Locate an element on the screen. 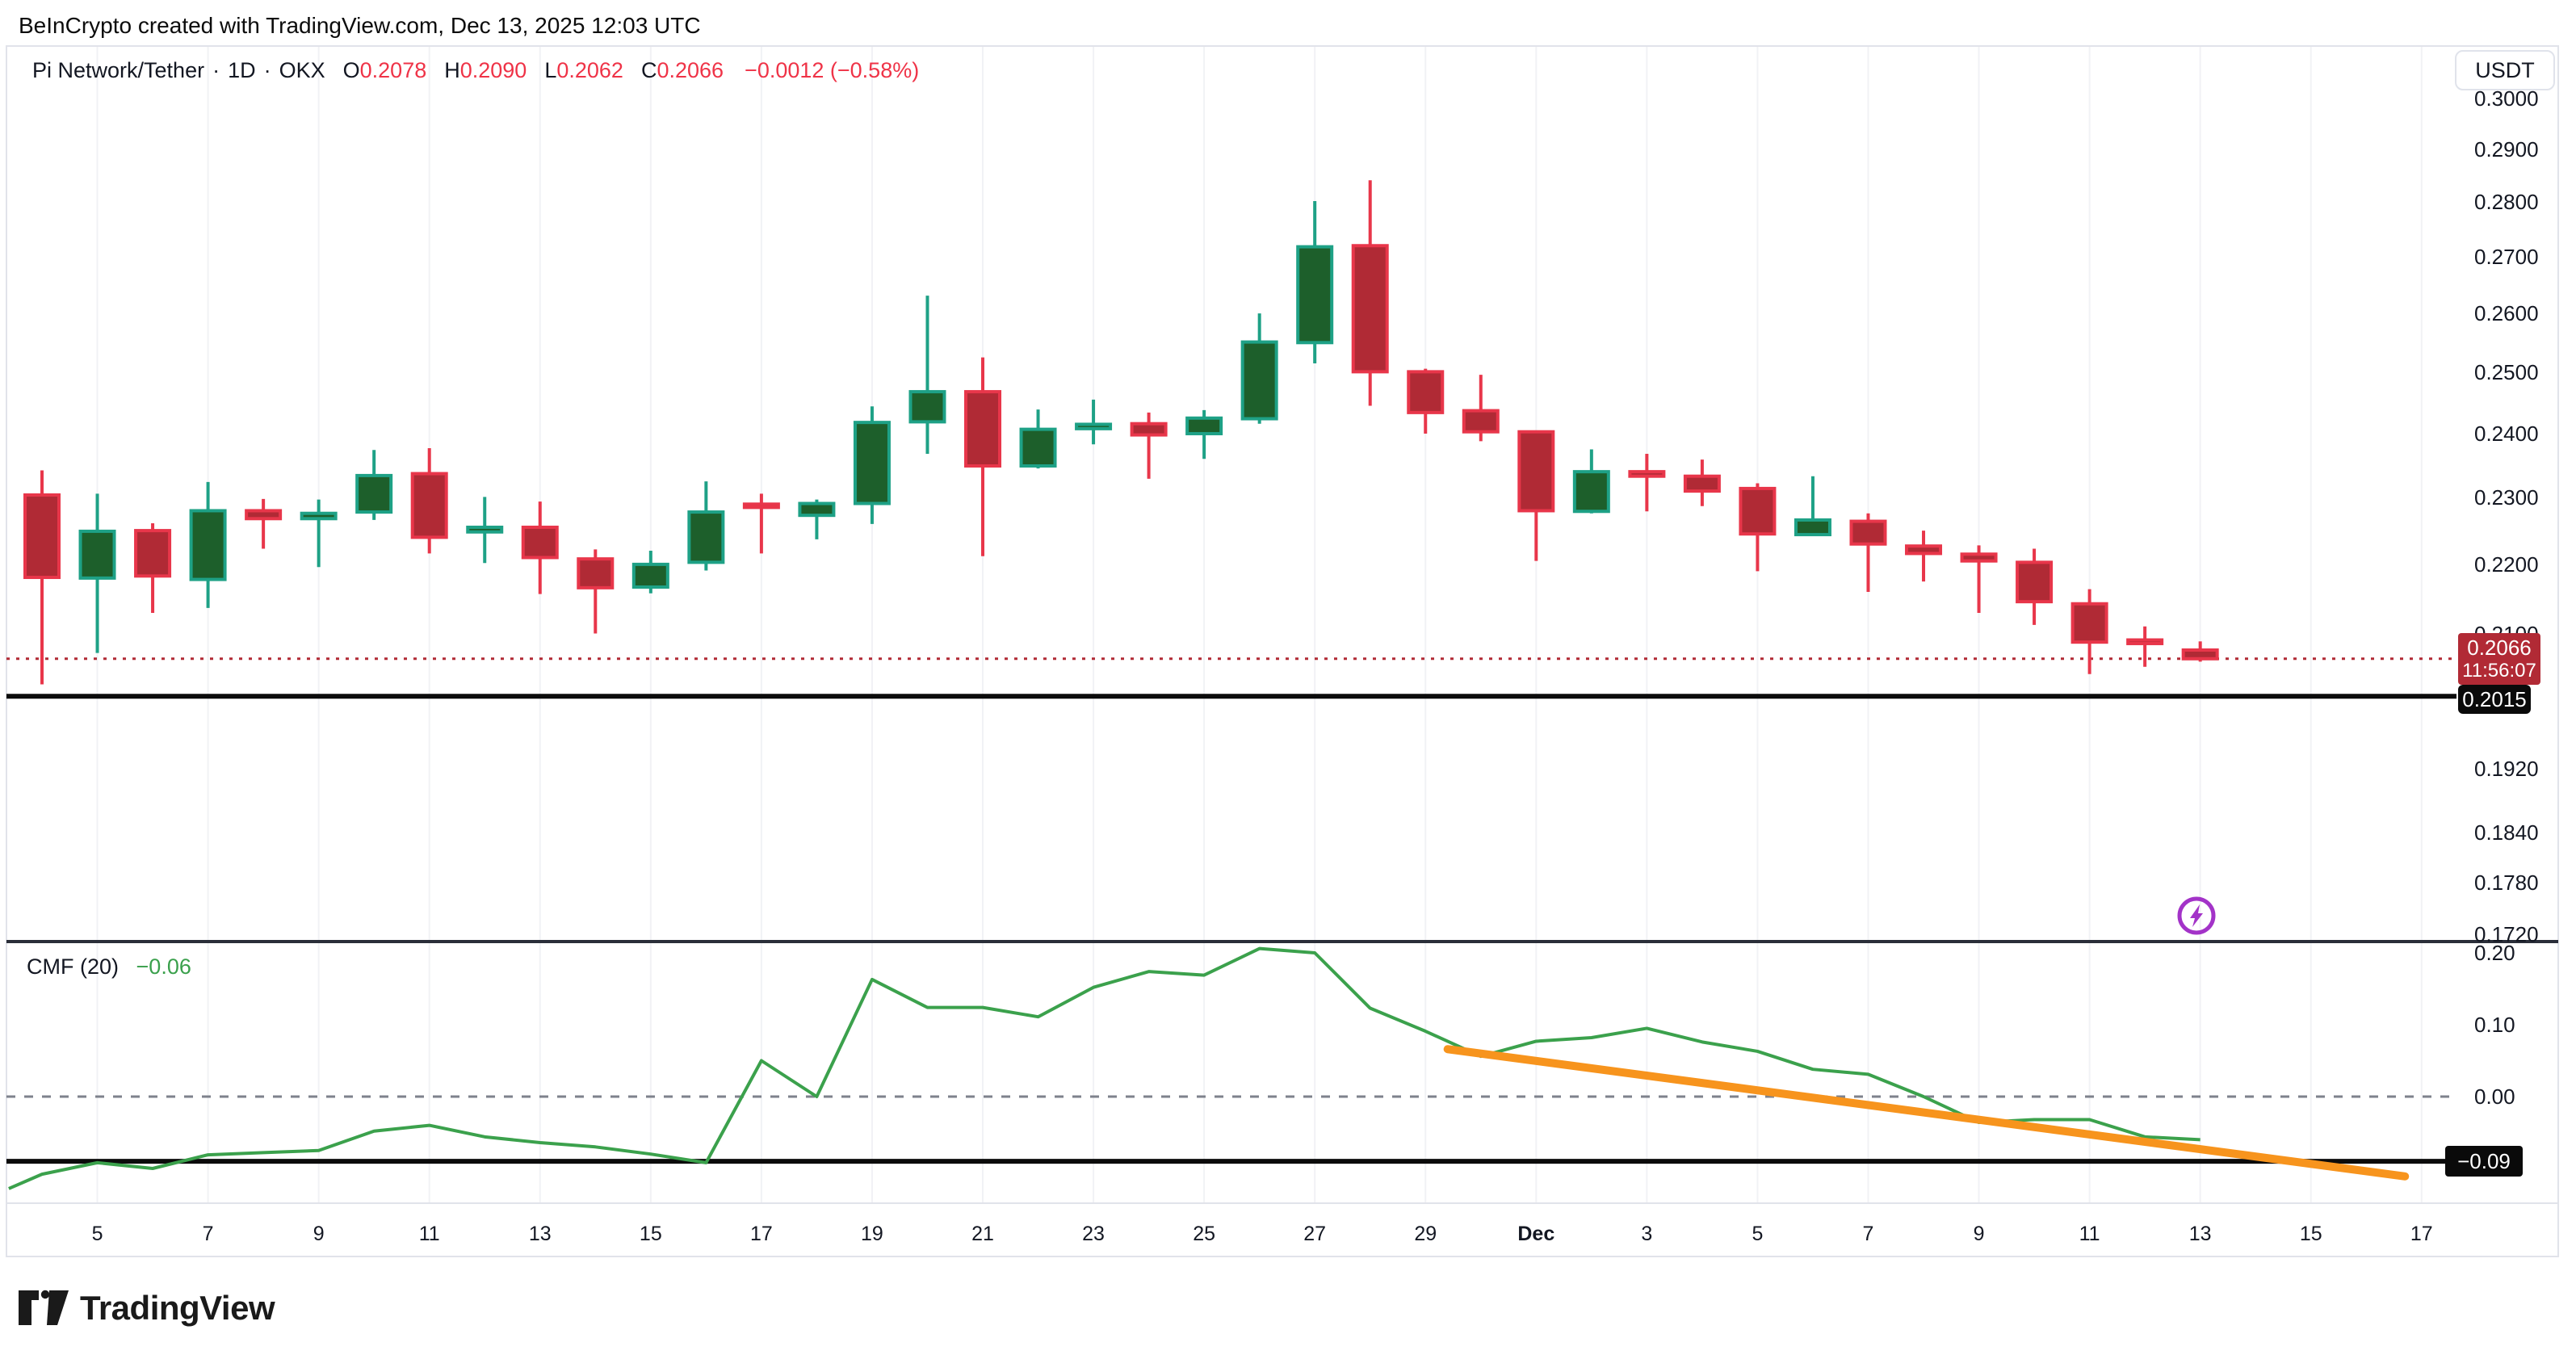  ohlc-high: H0.2090 is located at coordinates (485, 70).